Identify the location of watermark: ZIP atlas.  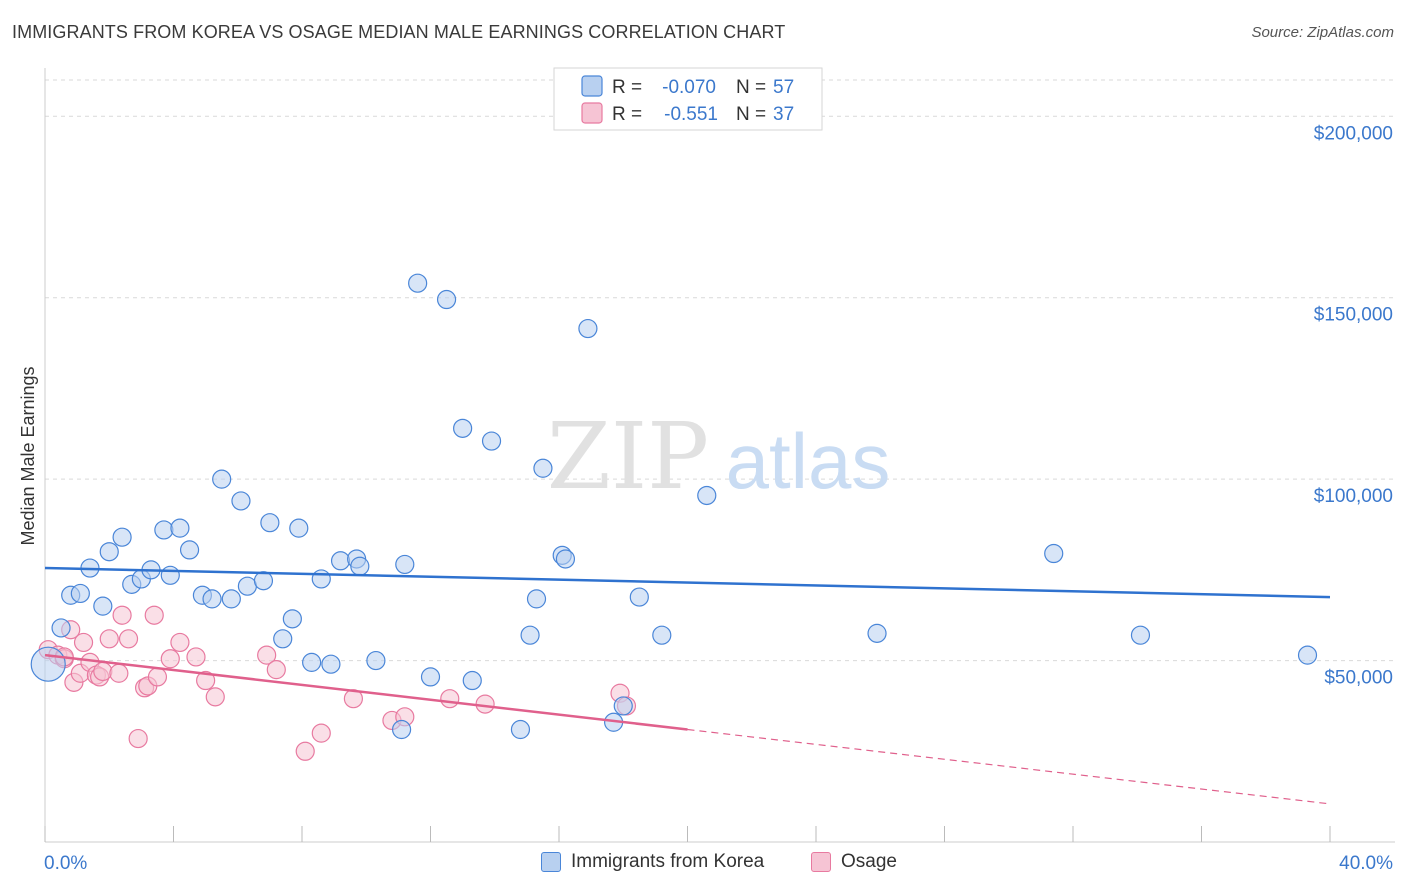
(718, 456).